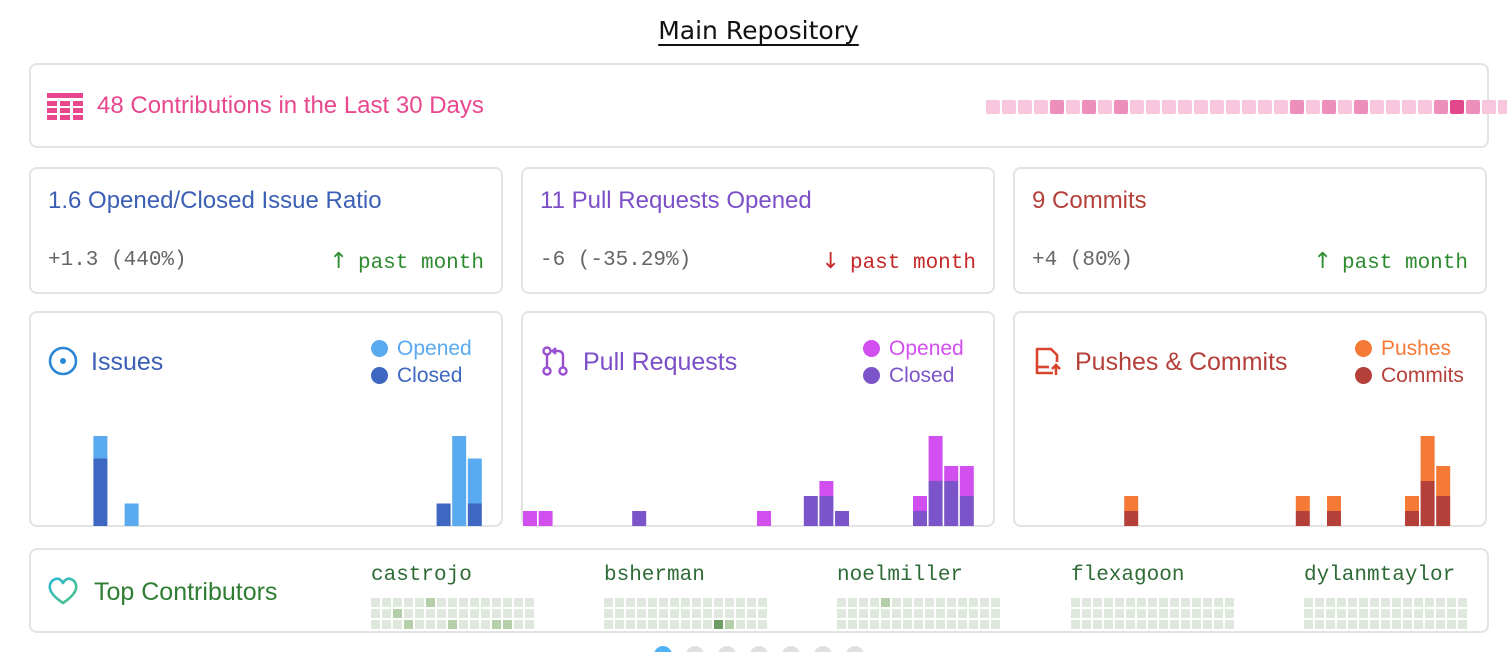  I want to click on legend-label: Opened, so click(926, 348).